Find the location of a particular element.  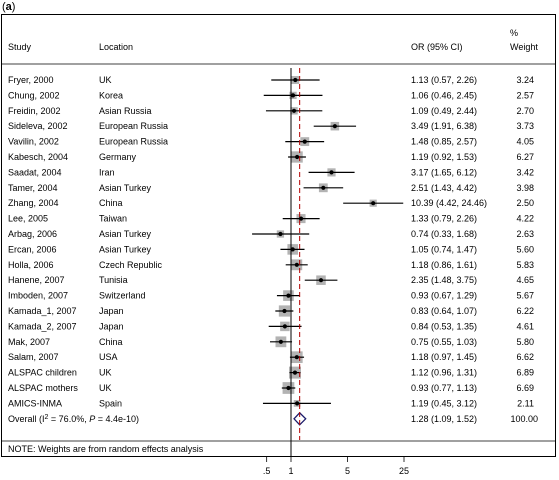

study-row: ALSPAC mothers UK 0.93 (0.77, 1.13) 6.69 is located at coordinates (271, 388).